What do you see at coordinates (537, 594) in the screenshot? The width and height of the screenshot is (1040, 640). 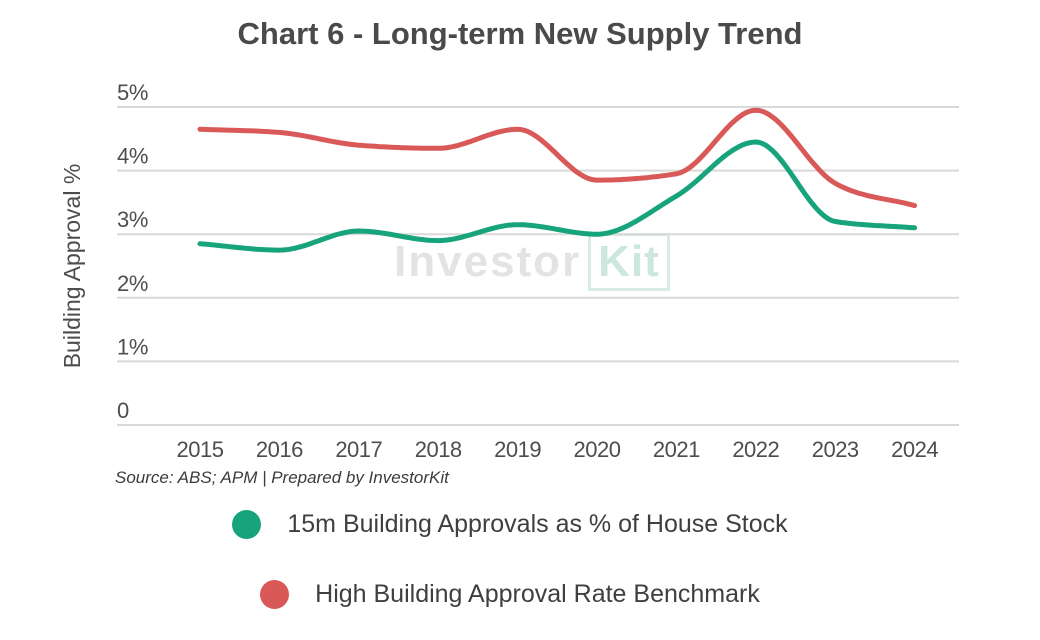 I see `legend-label: High Building Approval Rate Benchmark` at bounding box center [537, 594].